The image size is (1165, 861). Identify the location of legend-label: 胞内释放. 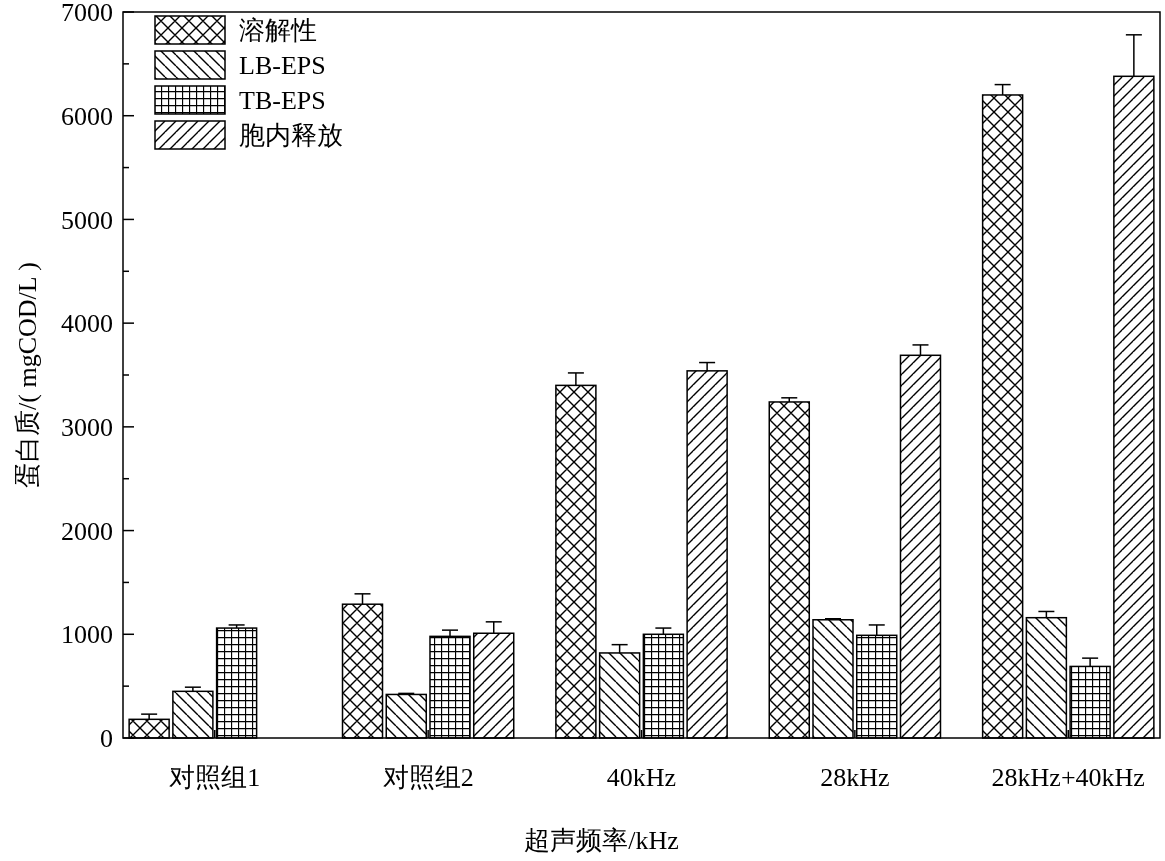
(291, 136).